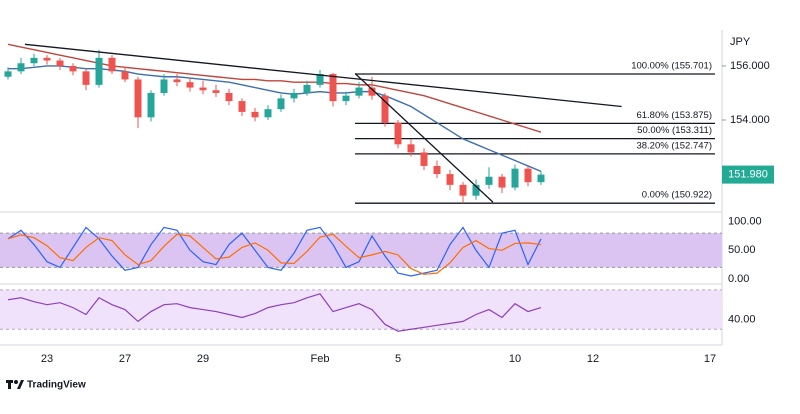 This screenshot has width=800, height=414. I want to click on last-price-label: 151.980, so click(748, 175).